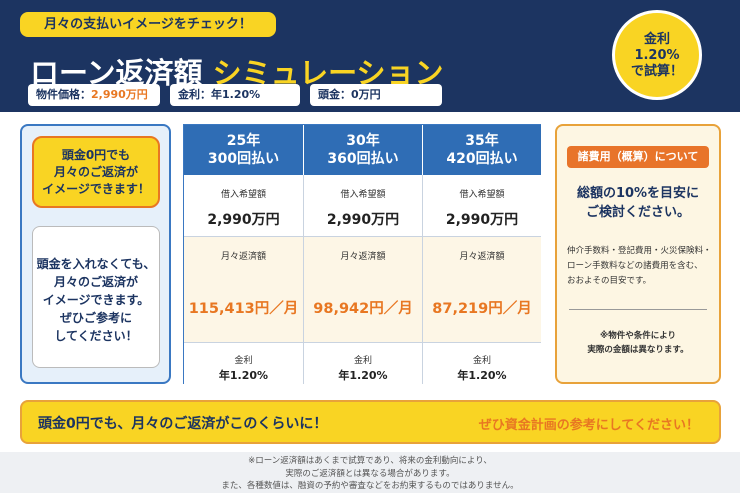 Image resolution: width=740 pixels, height=493 pixels. Describe the element at coordinates (482, 159) in the screenshot. I see `payments: 420回払い` at that location.